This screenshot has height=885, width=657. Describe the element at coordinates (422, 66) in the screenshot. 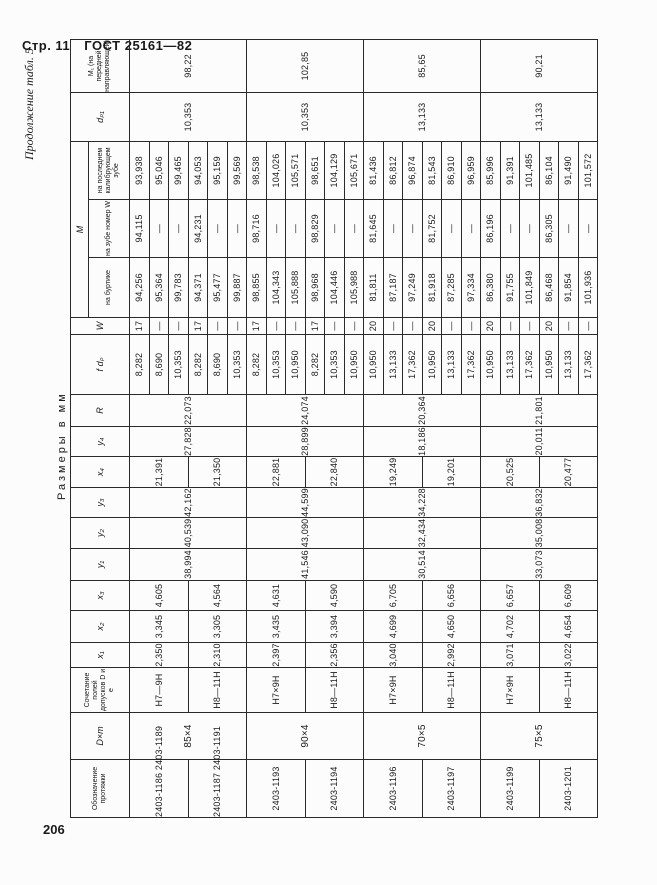

I see `m1-cell: 85,65` at that location.